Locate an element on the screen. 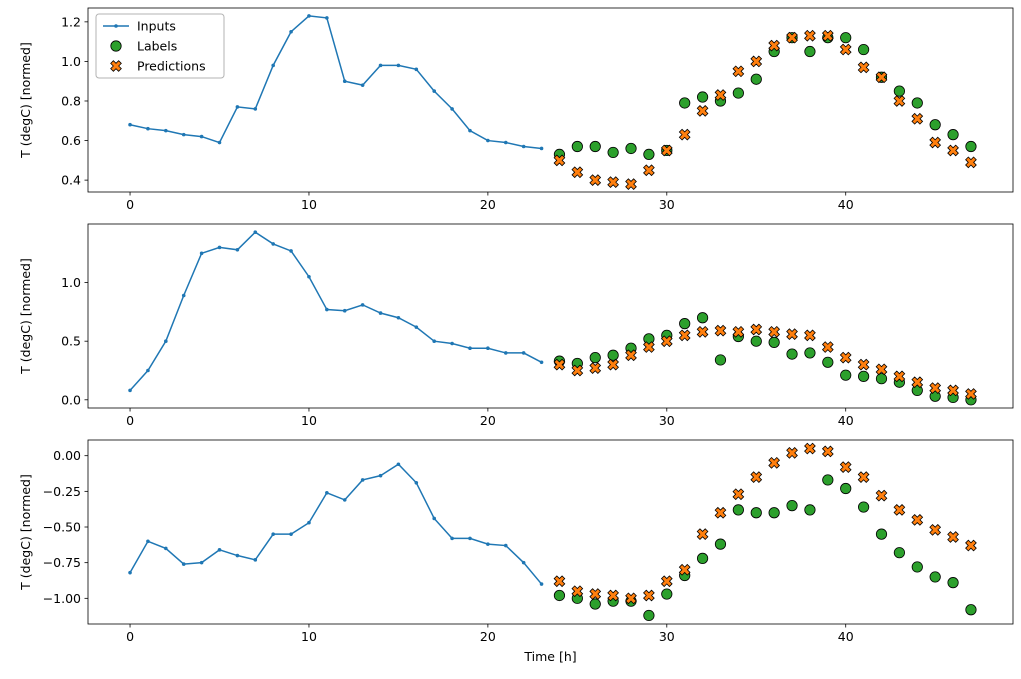  legend-labels-circle is located at coordinates (116, 46).